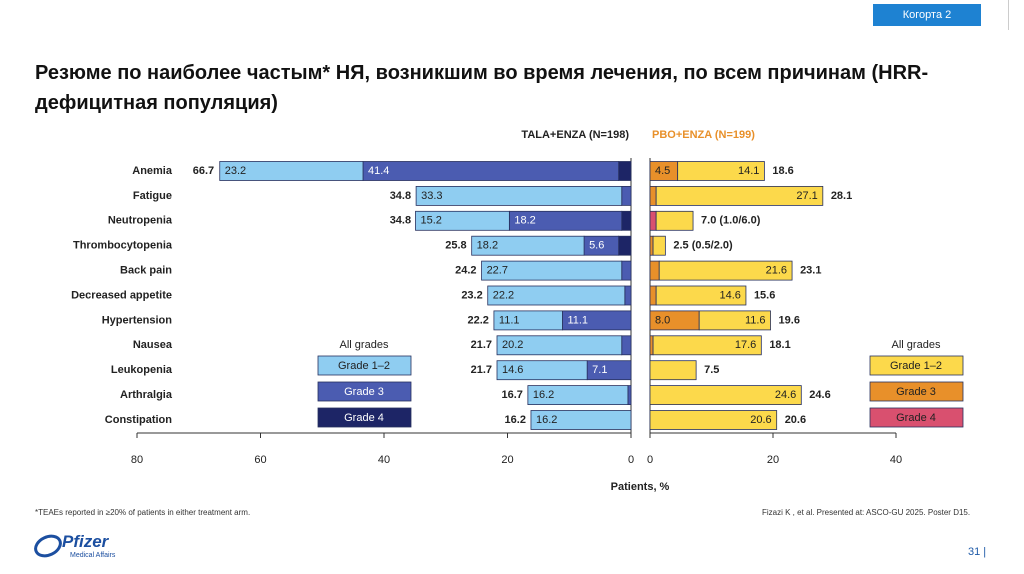 This screenshot has height=574, width=1024. What do you see at coordinates (48, 546) in the screenshot?
I see `logo-mark` at bounding box center [48, 546].